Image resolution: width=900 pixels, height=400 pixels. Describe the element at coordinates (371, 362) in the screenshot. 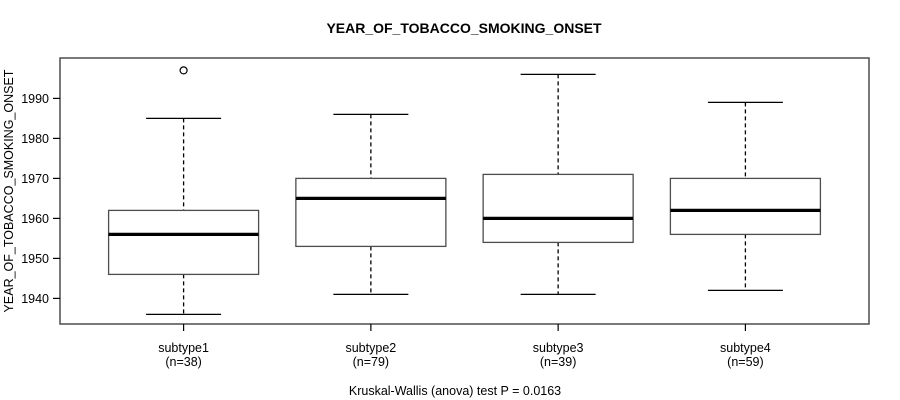

I see `x-axis-group-count: (n=79)` at that location.